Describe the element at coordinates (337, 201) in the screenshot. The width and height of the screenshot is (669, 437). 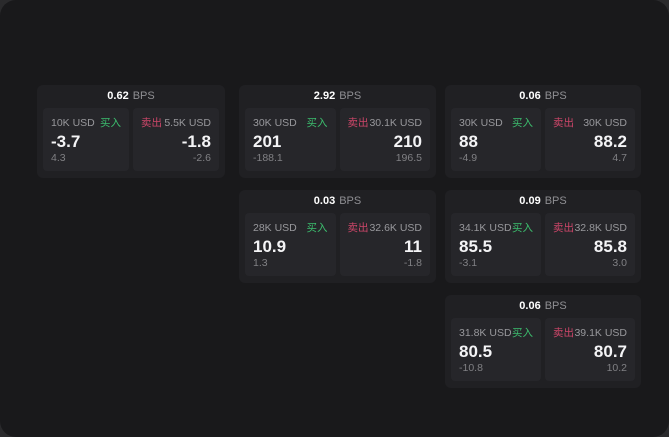
I see `card-header: 0.03 BPS` at that location.